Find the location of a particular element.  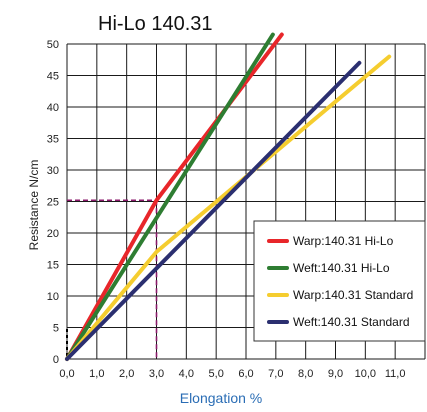

y-tick-label: 35 is located at coordinates (53, 140).